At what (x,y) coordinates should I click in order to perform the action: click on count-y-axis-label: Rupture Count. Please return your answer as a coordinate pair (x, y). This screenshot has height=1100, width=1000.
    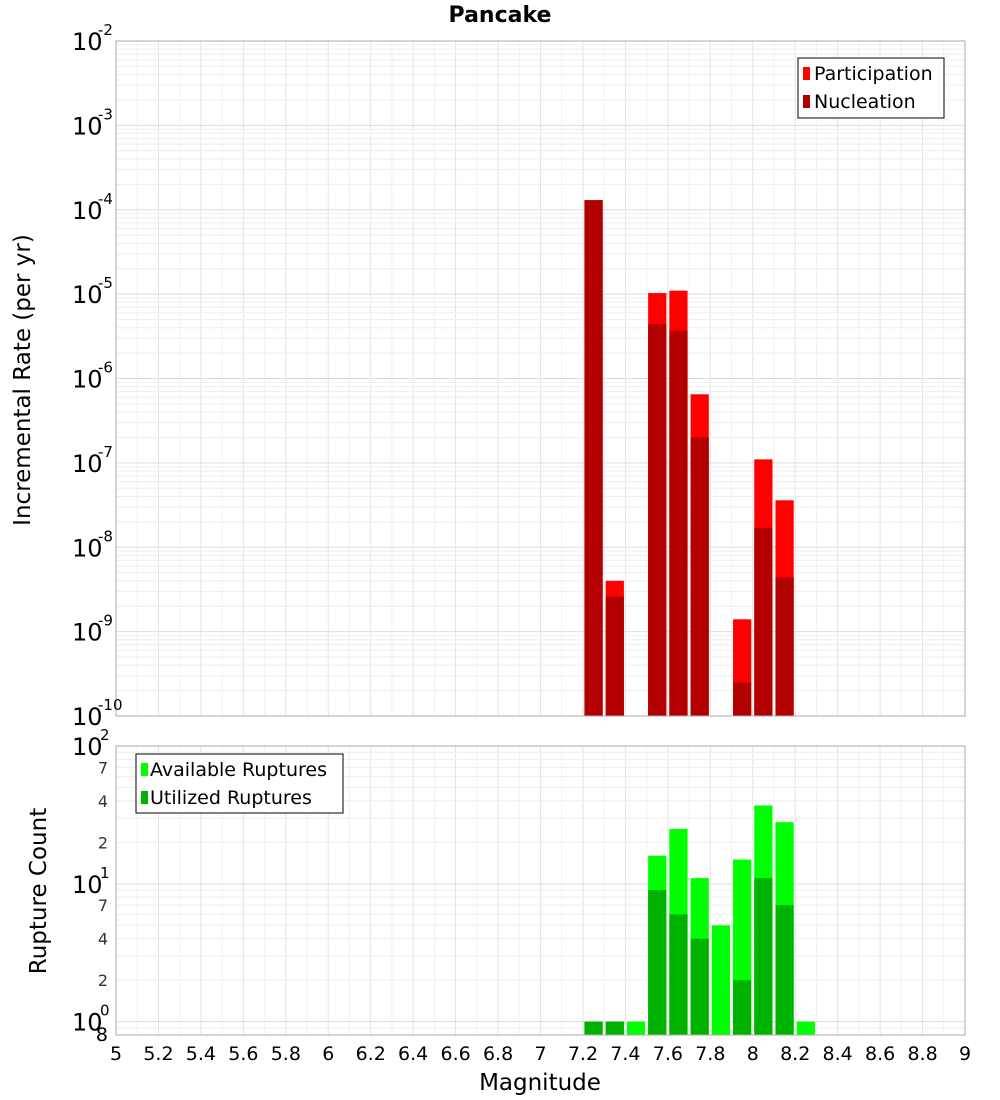
    Looking at the image, I should click on (39, 891).